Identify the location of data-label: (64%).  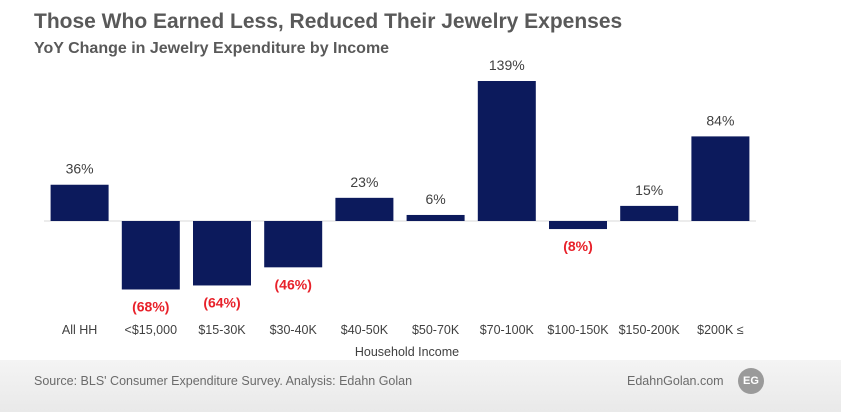
(221, 302).